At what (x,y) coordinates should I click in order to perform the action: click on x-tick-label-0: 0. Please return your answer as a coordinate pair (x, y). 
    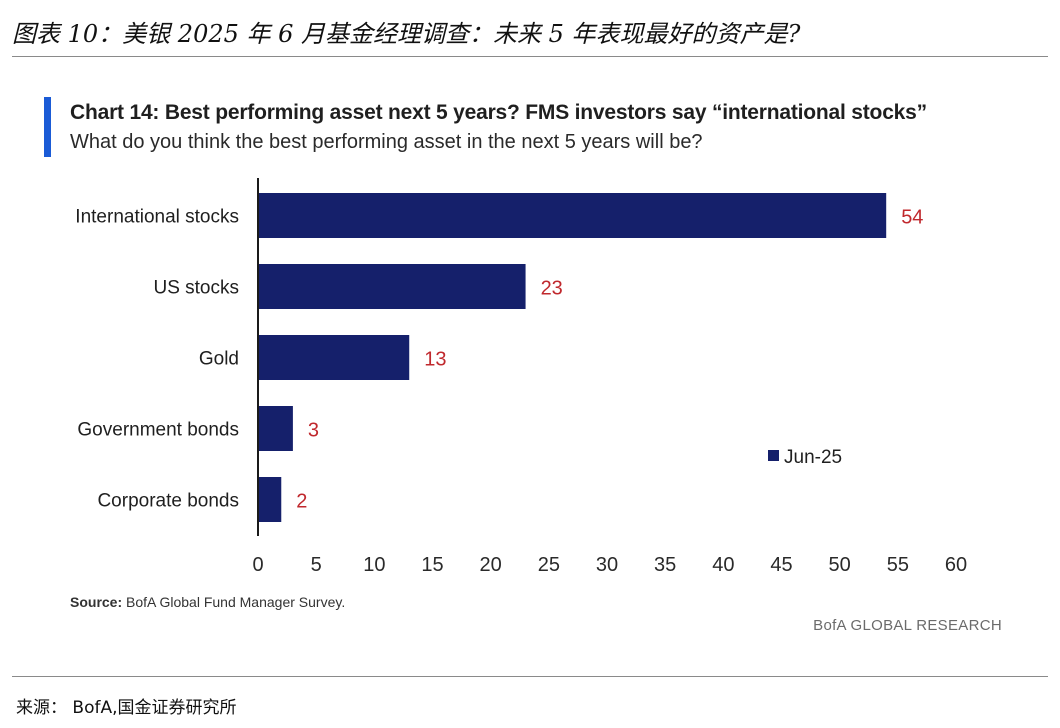
    Looking at the image, I should click on (257, 565).